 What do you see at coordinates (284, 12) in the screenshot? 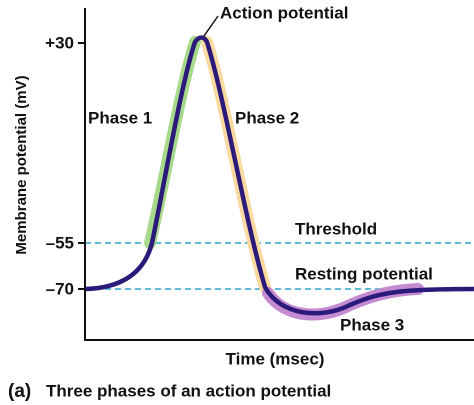
I see `peak-label: Action potential` at bounding box center [284, 12].